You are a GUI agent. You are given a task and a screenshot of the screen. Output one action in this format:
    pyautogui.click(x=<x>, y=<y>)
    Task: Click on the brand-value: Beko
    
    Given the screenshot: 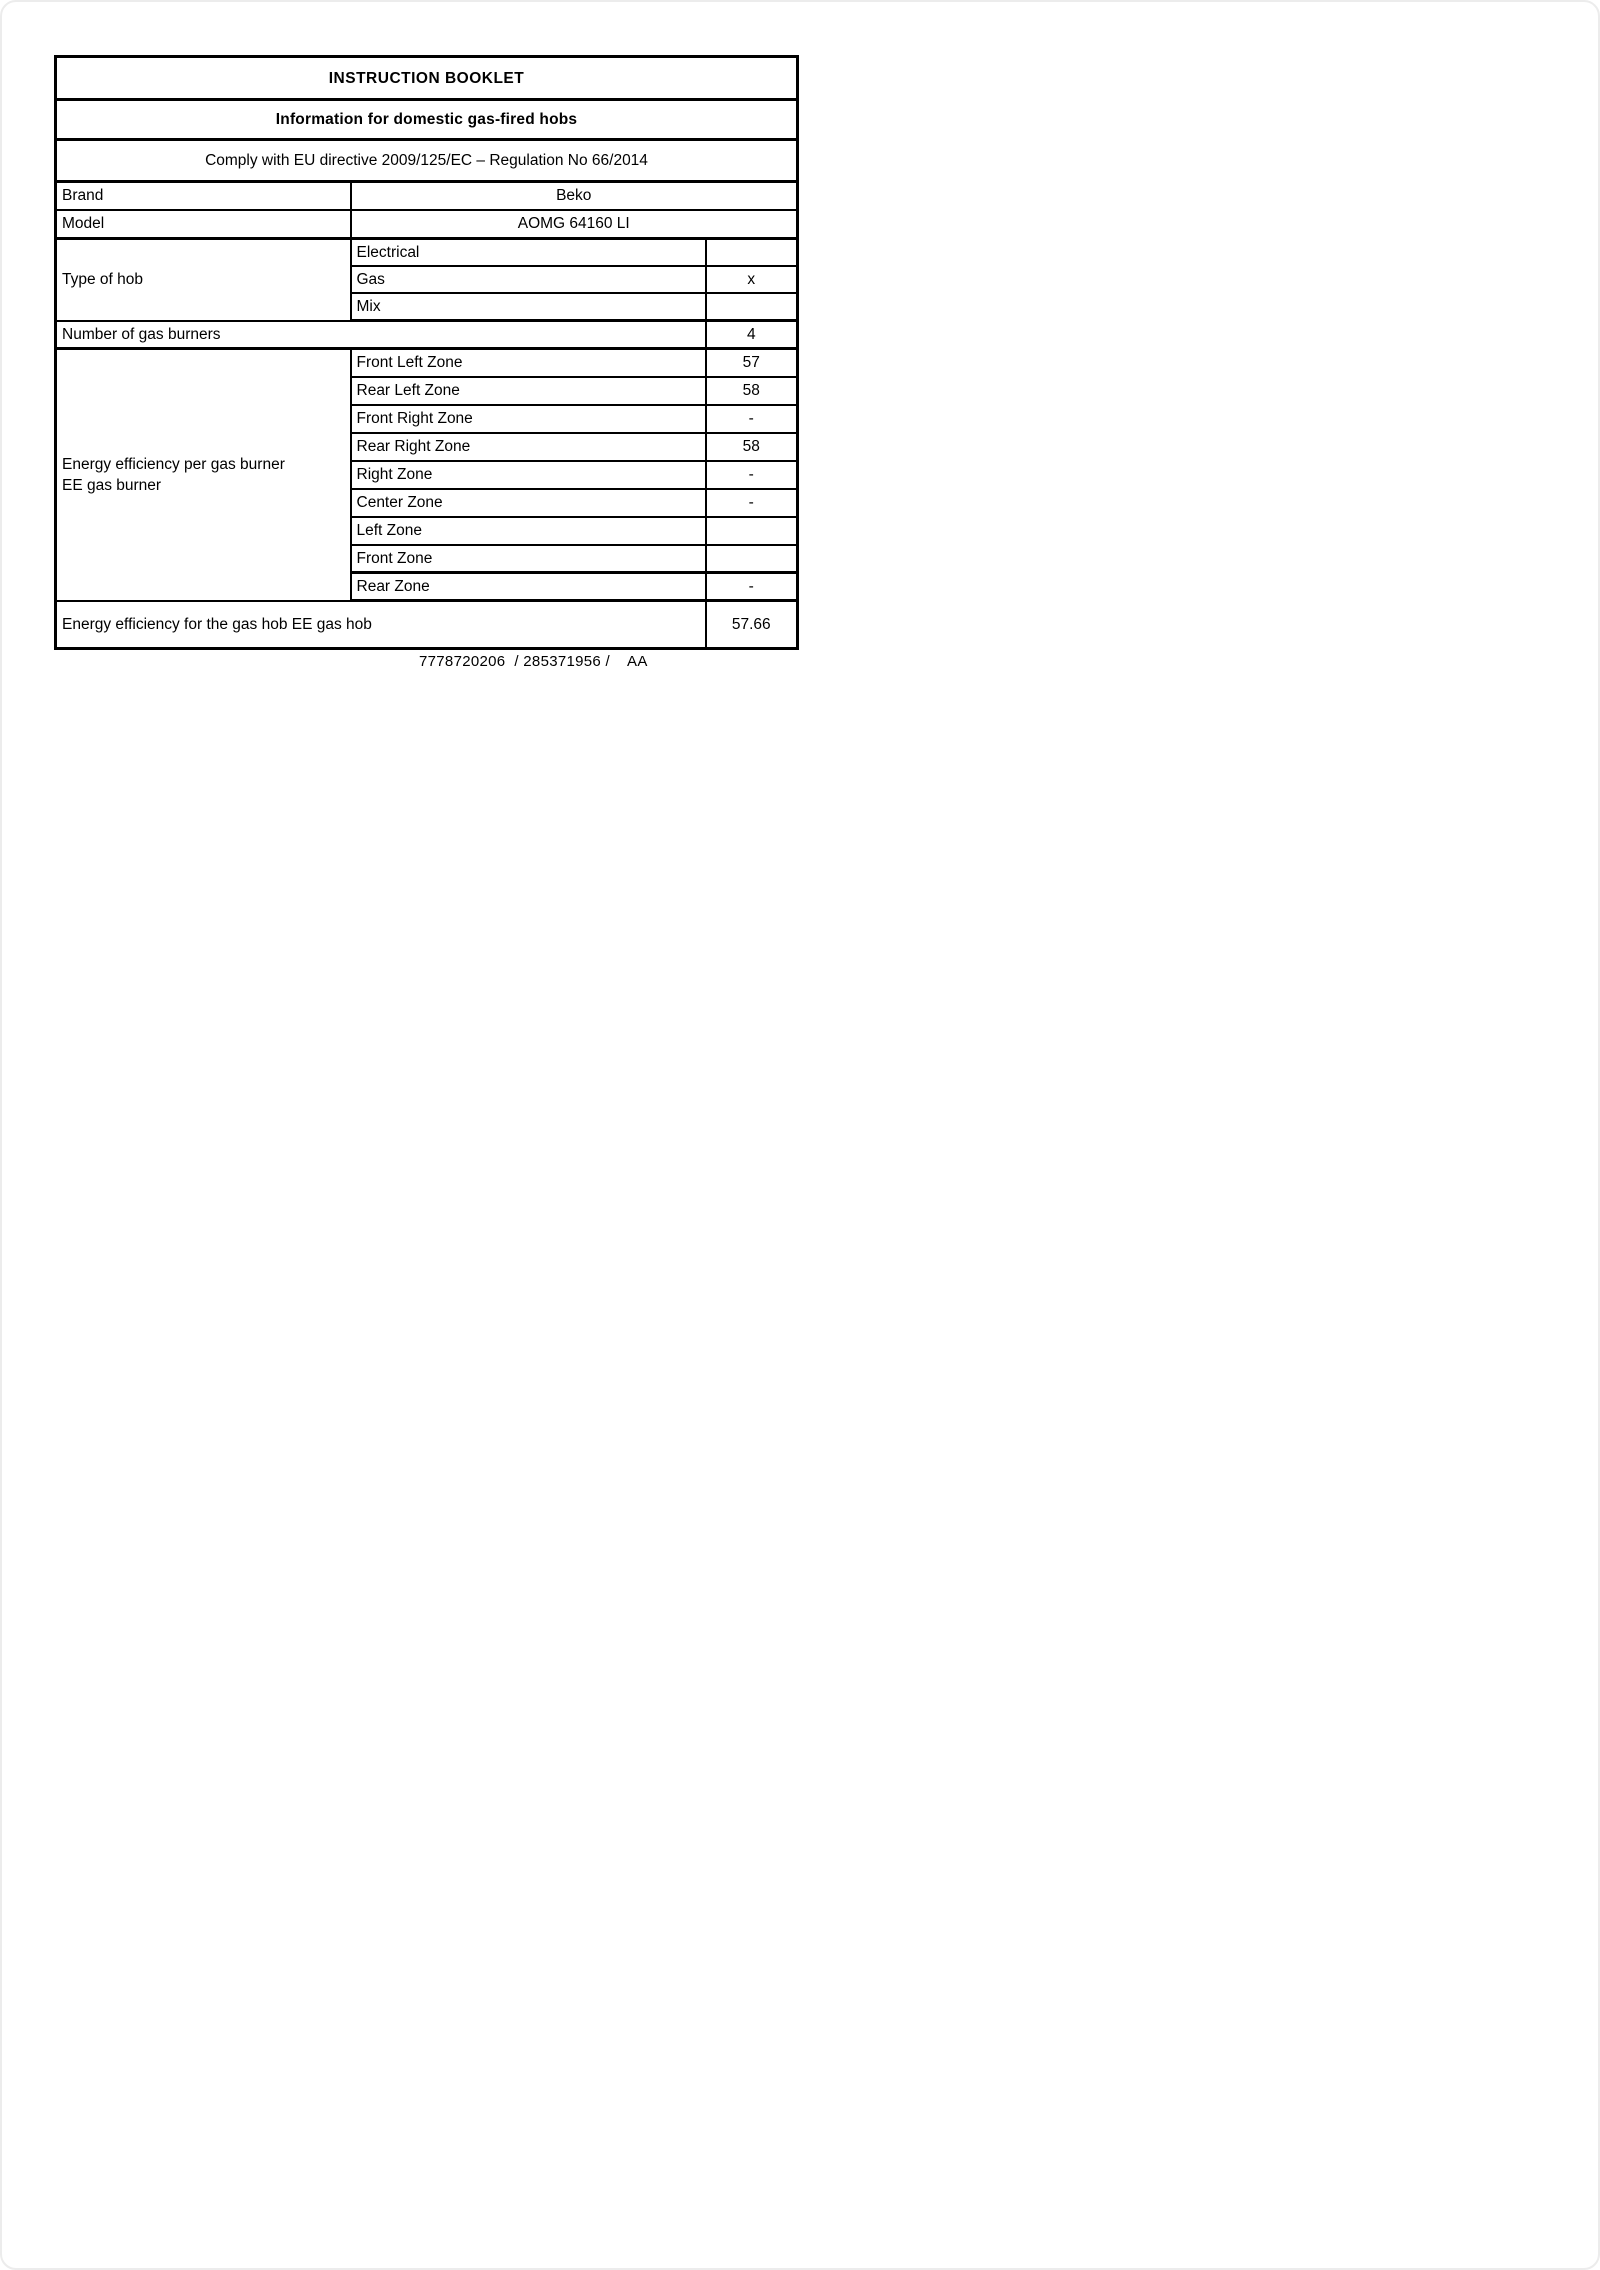 What is the action you would take?
    pyautogui.click(x=574, y=195)
    